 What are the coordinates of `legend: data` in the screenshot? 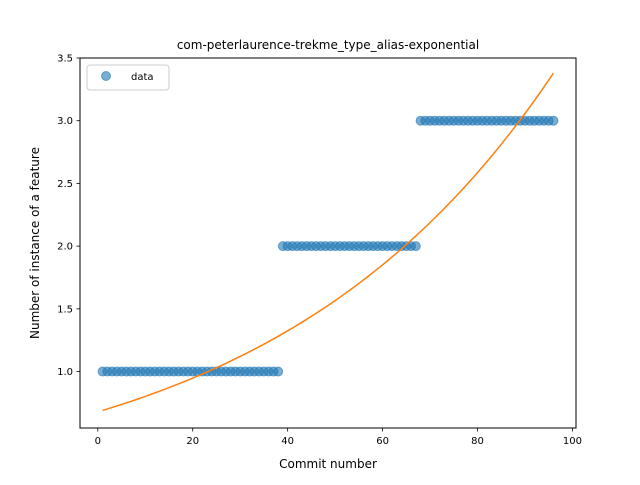 It's located at (128, 77).